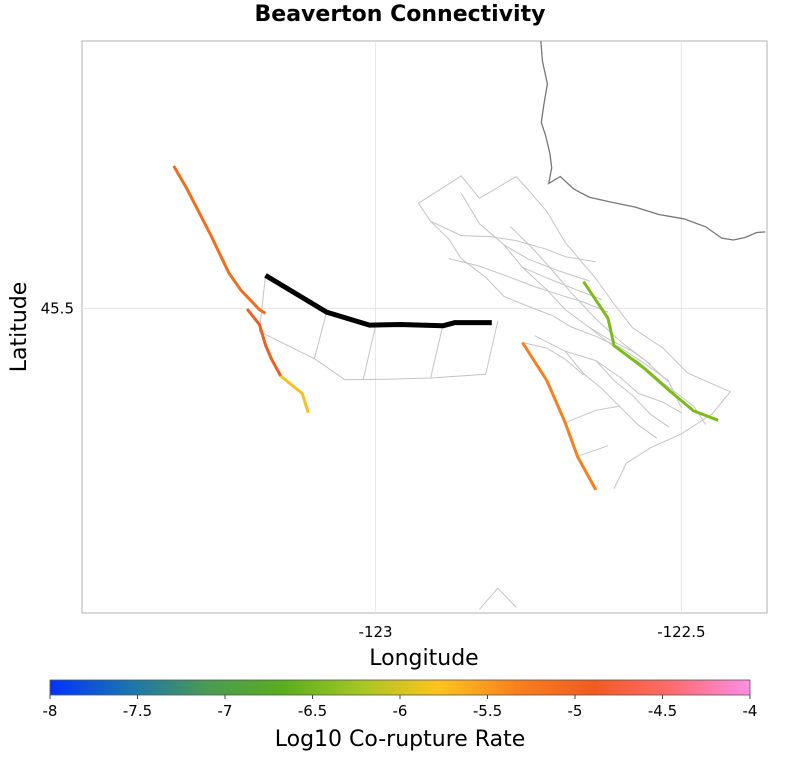 This screenshot has height=760, width=800. Describe the element at coordinates (225, 711) in the screenshot. I see `colorbar-tick-label: -7` at that location.